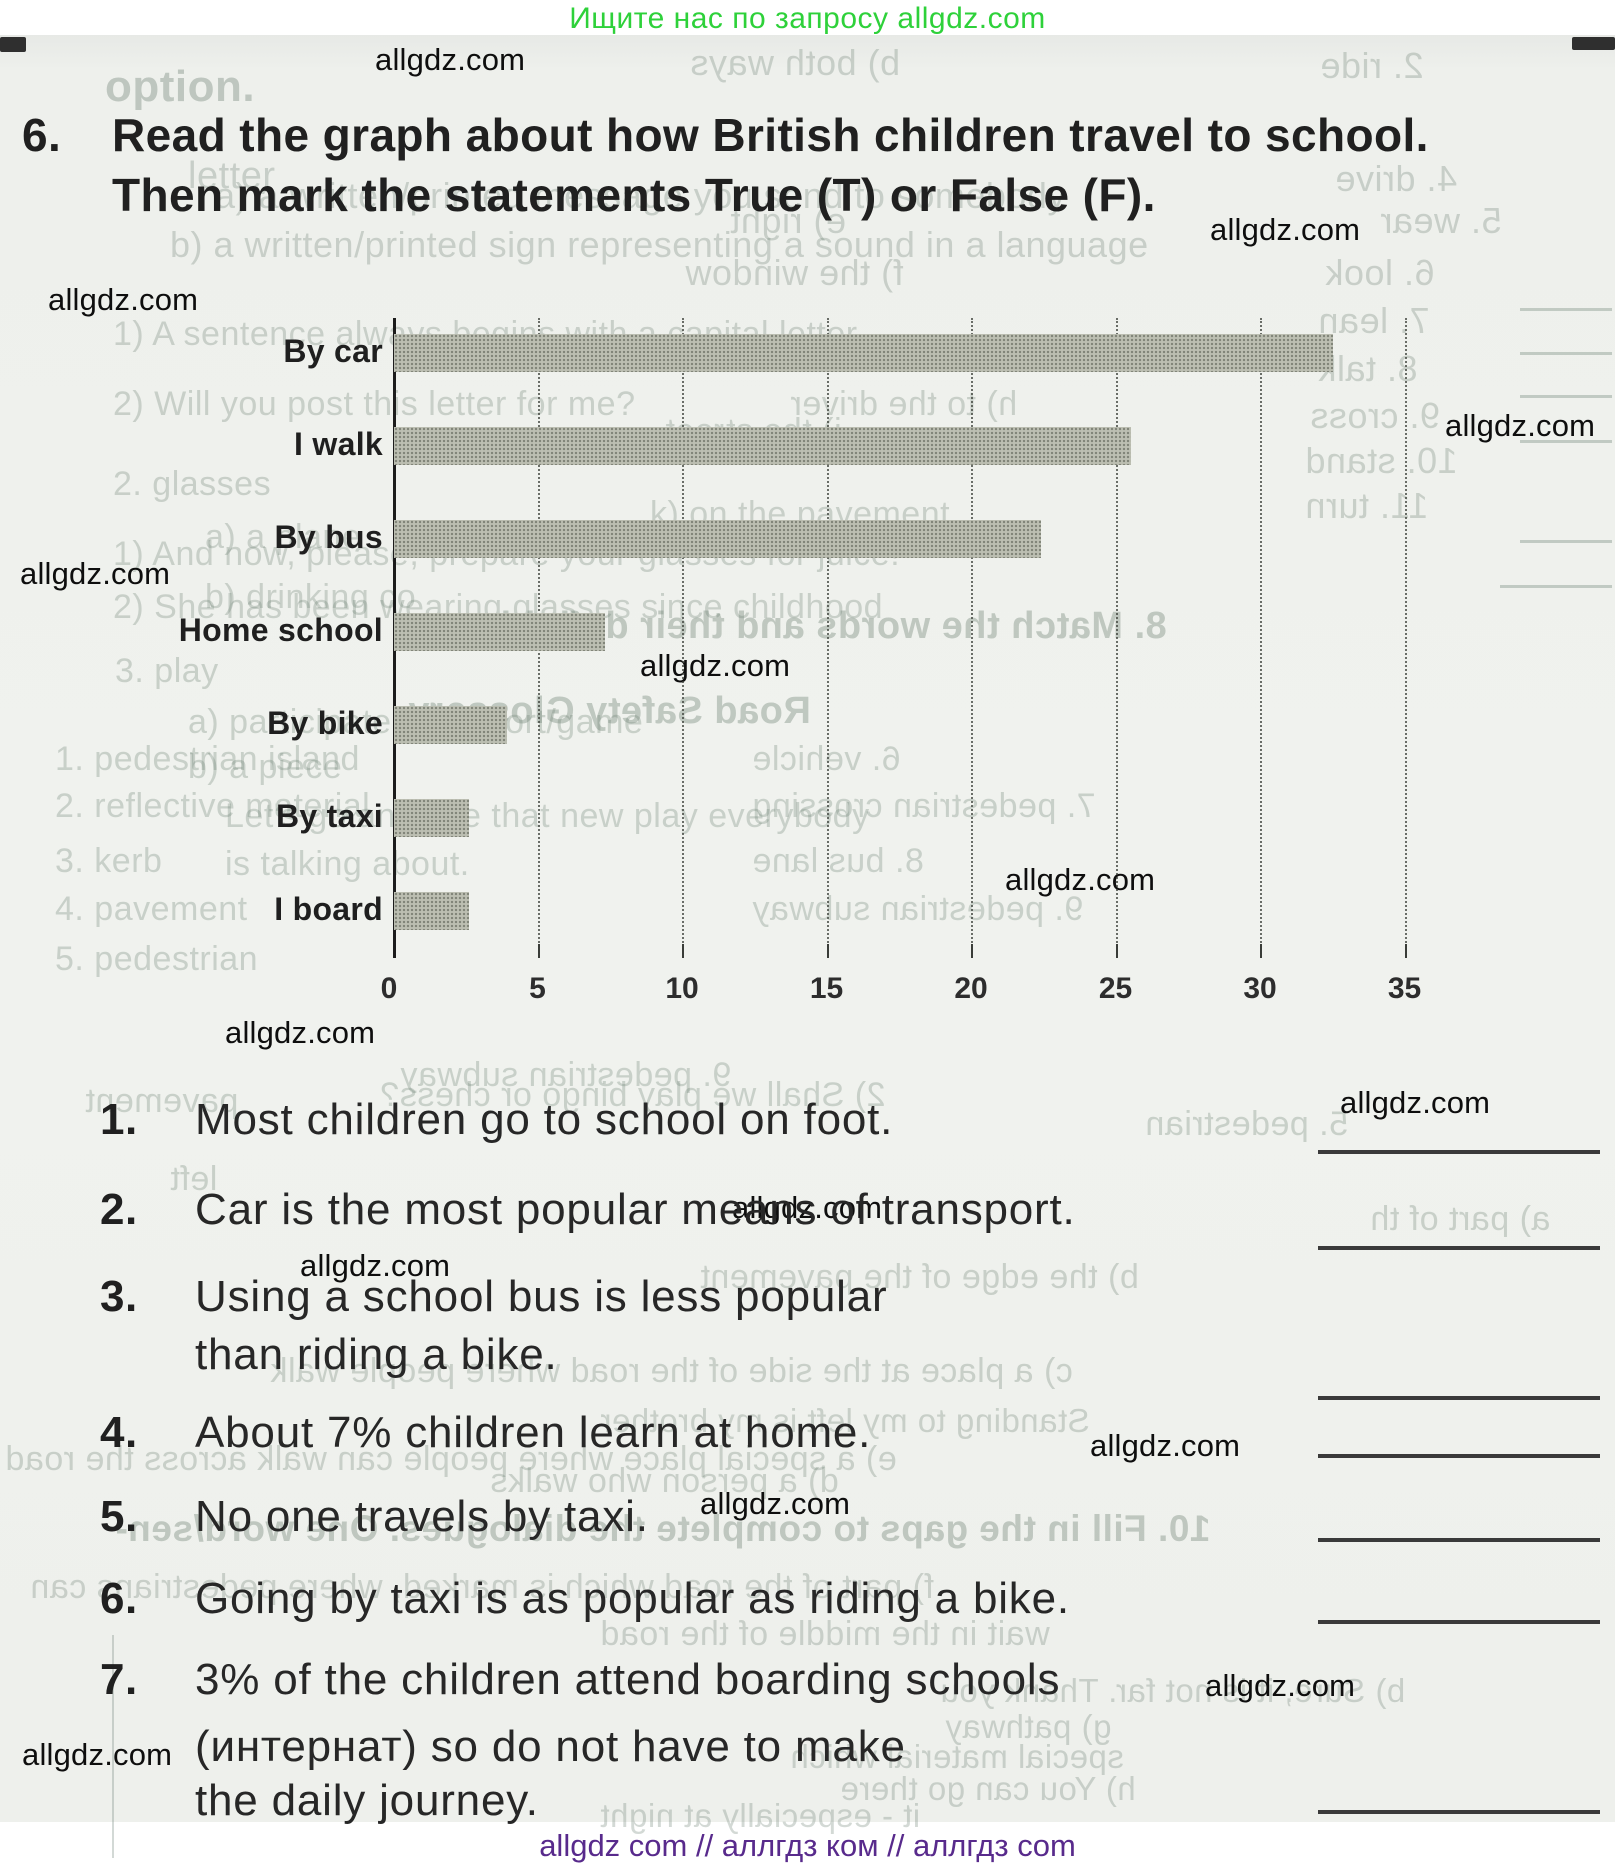  Describe the element at coordinates (311, 597) in the screenshot. I see `ghost-text: b) drinking co` at that location.